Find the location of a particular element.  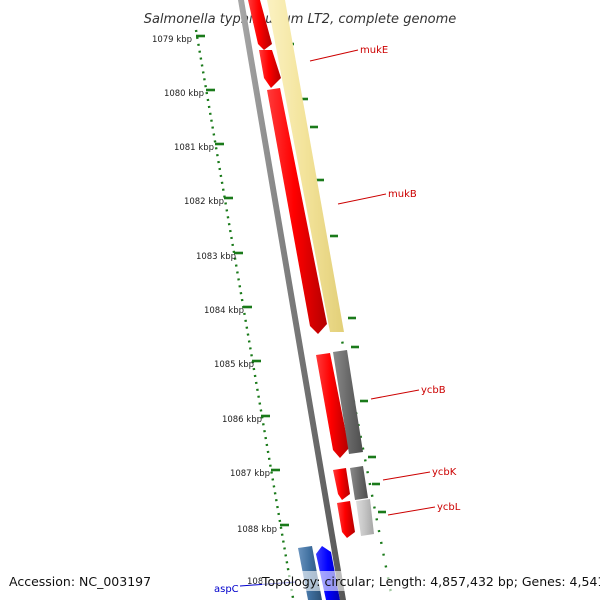

gene-label-ycbK: ycbK is located at coordinates (444, 472).